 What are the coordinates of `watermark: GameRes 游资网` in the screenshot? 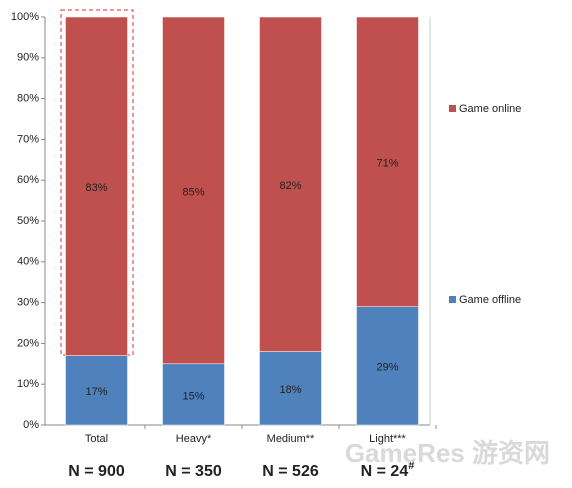 It's located at (447, 453).